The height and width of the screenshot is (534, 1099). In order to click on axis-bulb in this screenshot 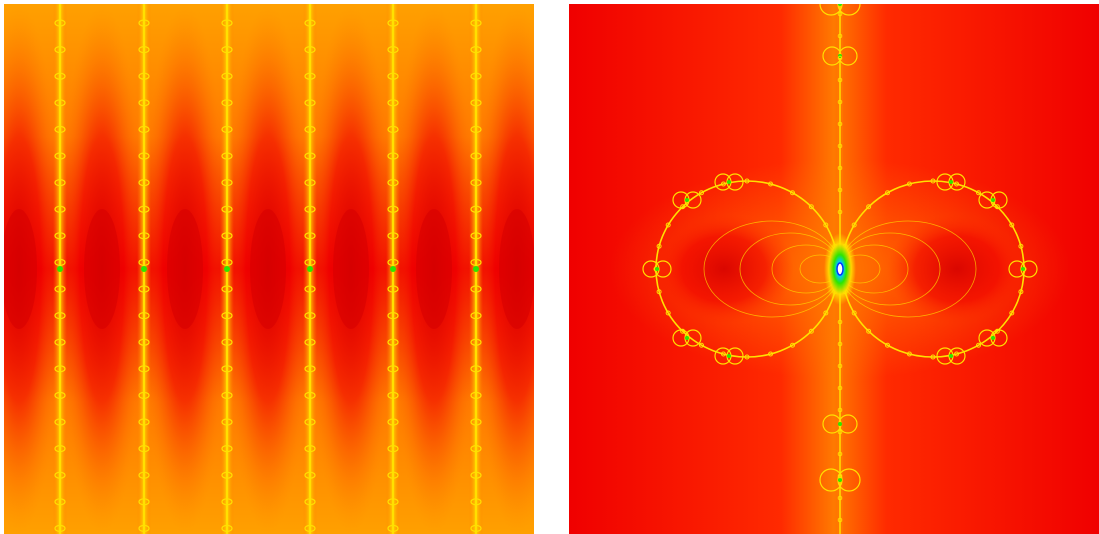, I will do `click(849, 10)`.